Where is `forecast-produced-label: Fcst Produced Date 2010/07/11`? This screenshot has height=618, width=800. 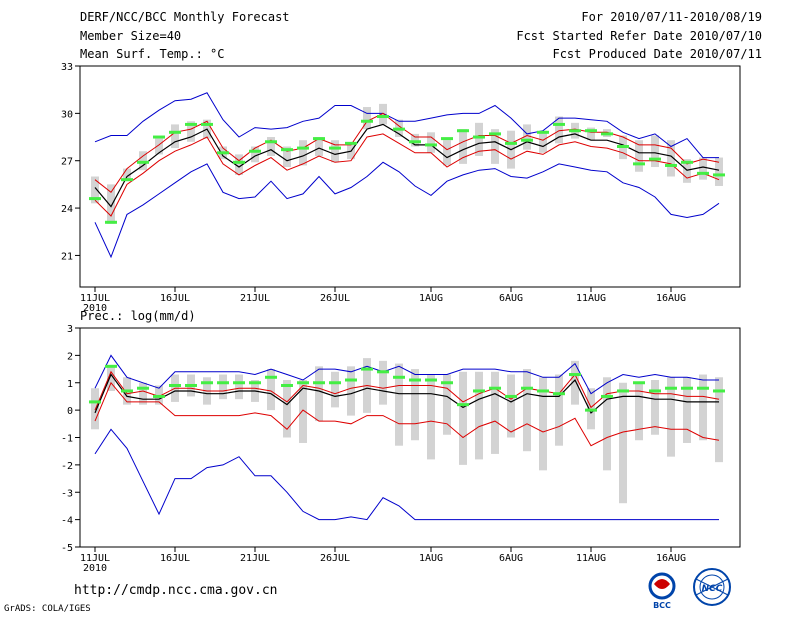 forecast-produced-label: Fcst Produced Date 2010/07/11 is located at coordinates (657, 54).